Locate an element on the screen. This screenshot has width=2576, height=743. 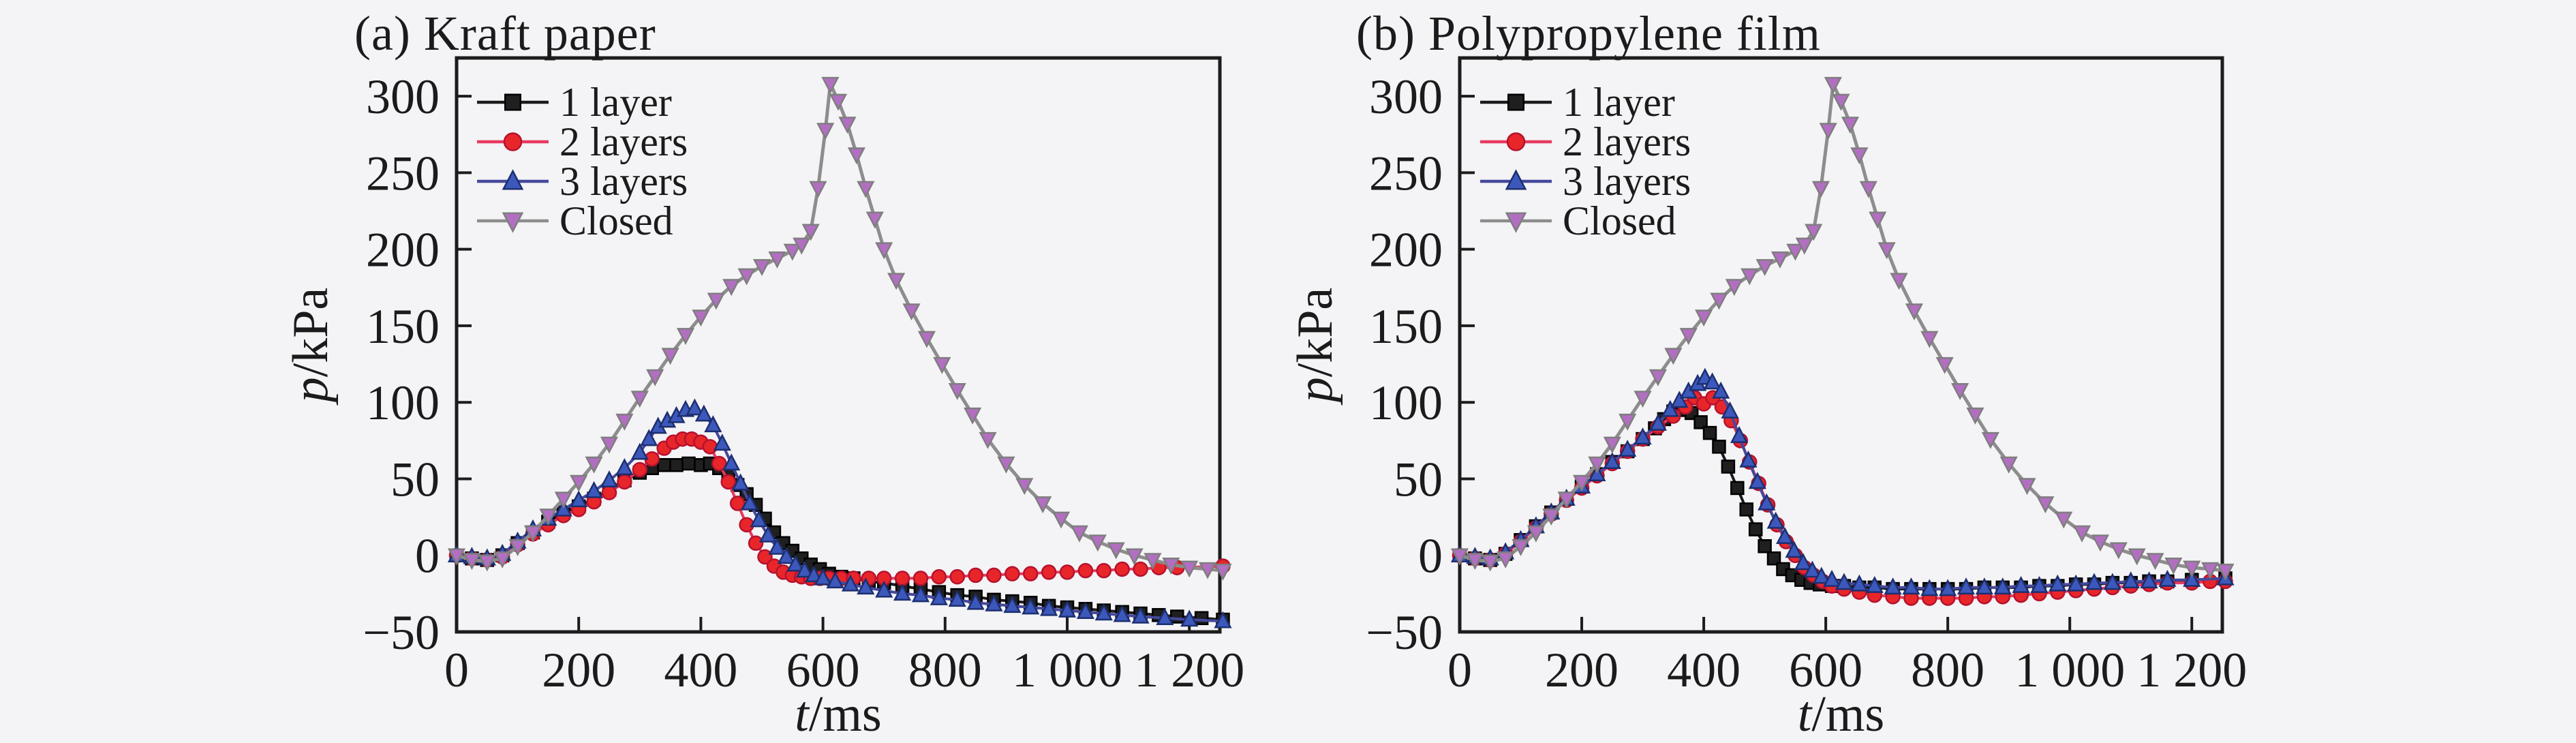
legend-marker is located at coordinates (512, 102).